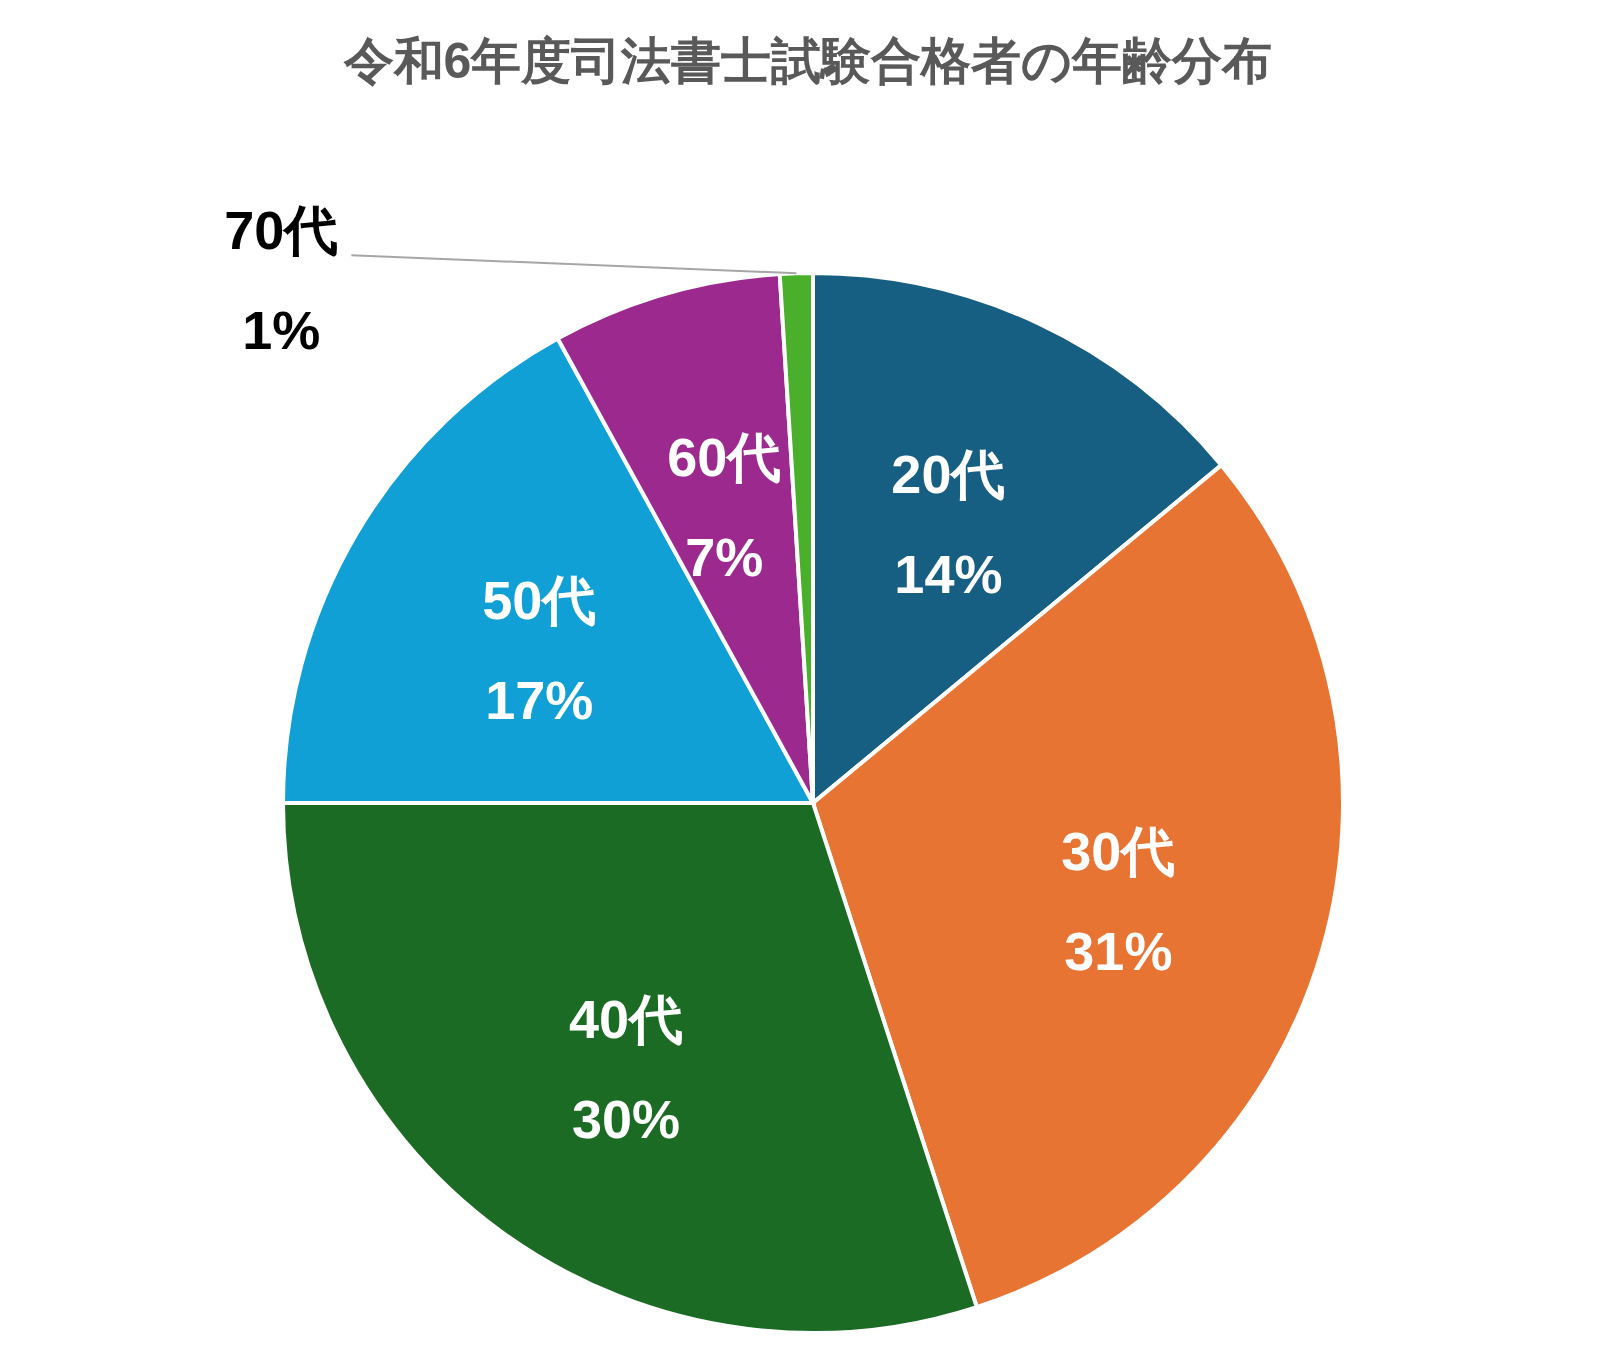 Image resolution: width=1624 pixels, height=1353 pixels. I want to click on slice-label: 20代, so click(948, 474).